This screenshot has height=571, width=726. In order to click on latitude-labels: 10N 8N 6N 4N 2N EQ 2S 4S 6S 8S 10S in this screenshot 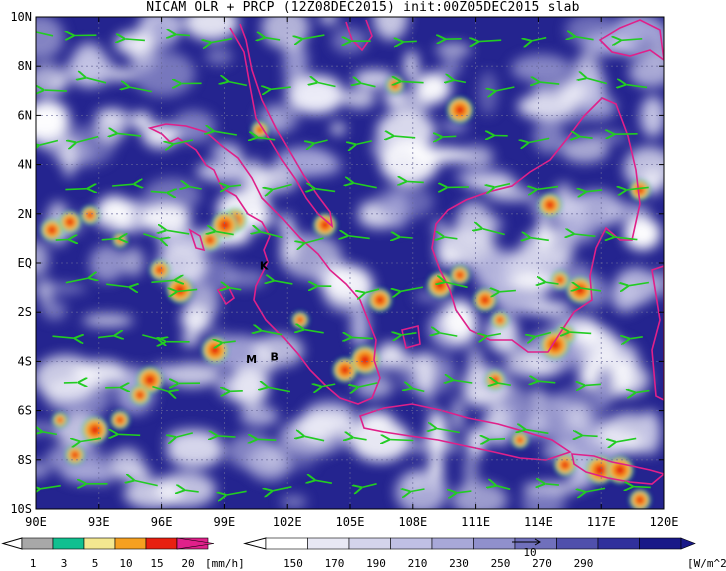, I will do `click(21, 263)`.